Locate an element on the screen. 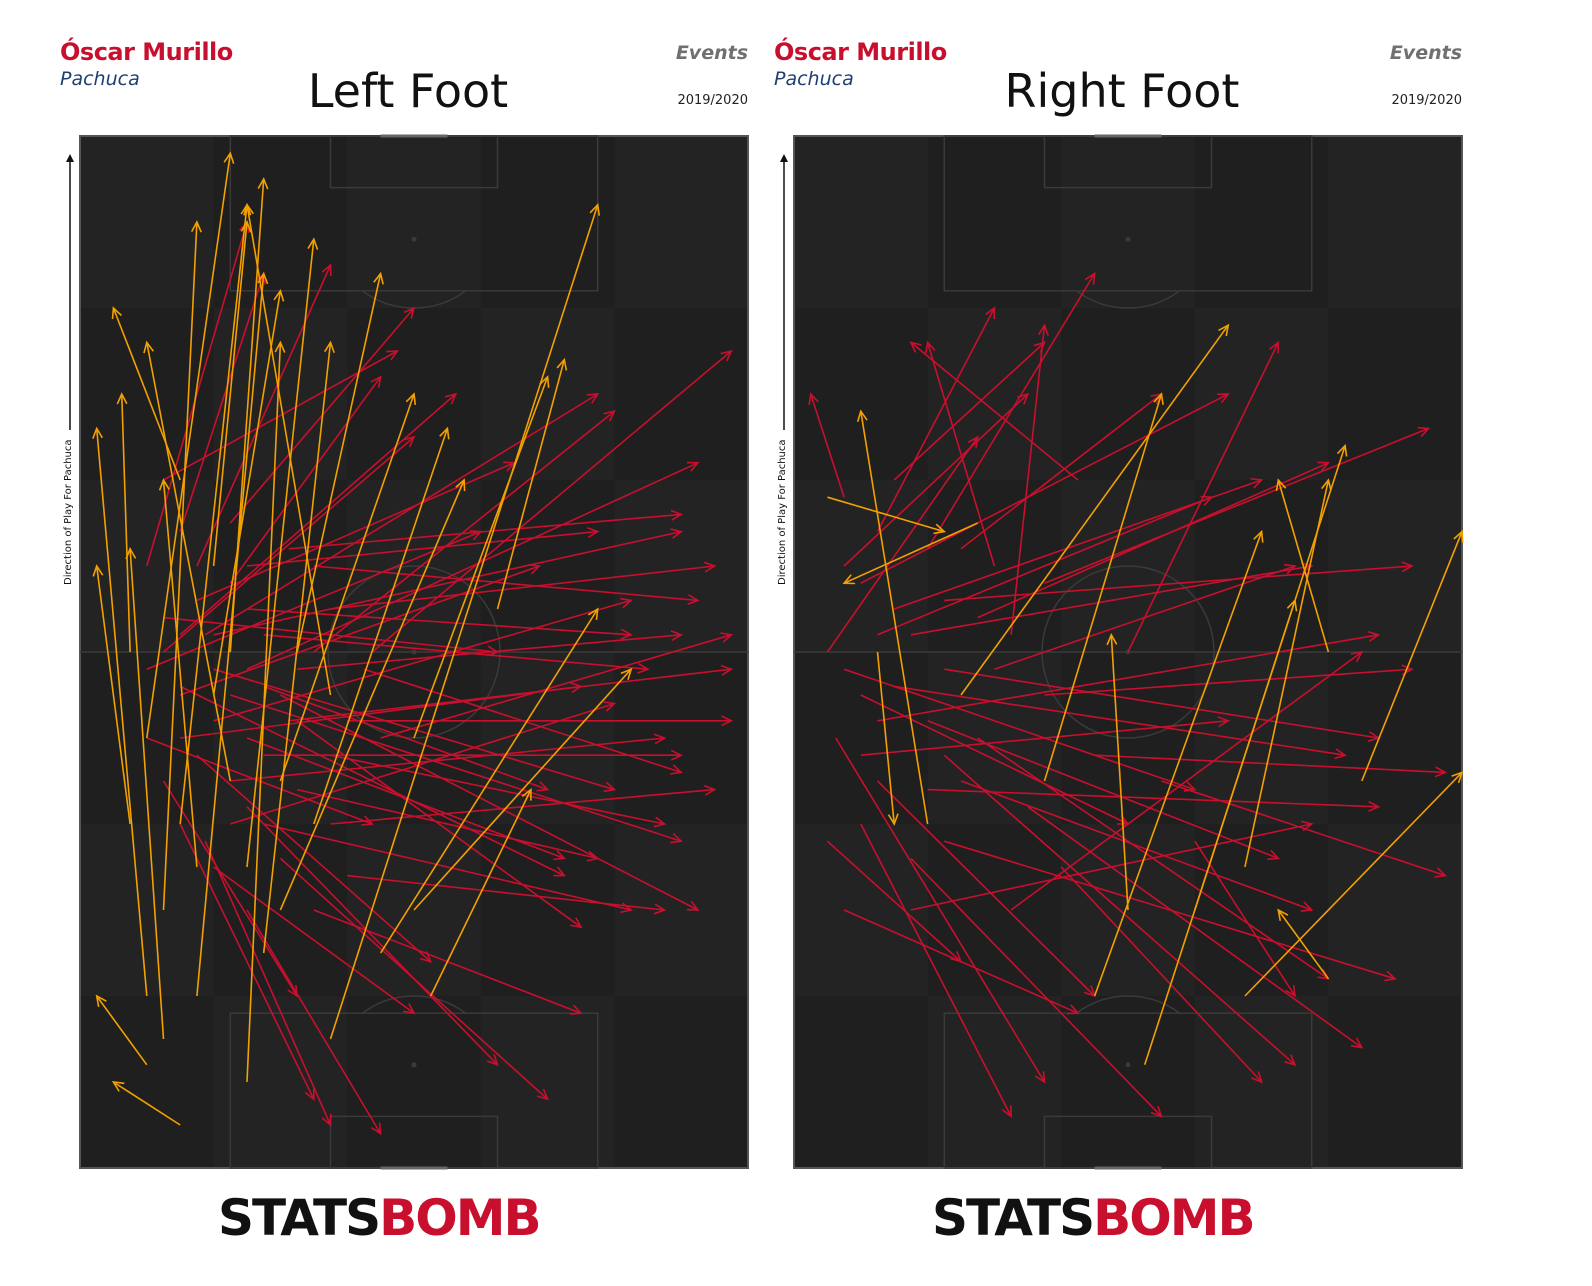 Image resolution: width=1592 pixels, height=1286 pixels. direction-arrow-head is located at coordinates (784, 158).